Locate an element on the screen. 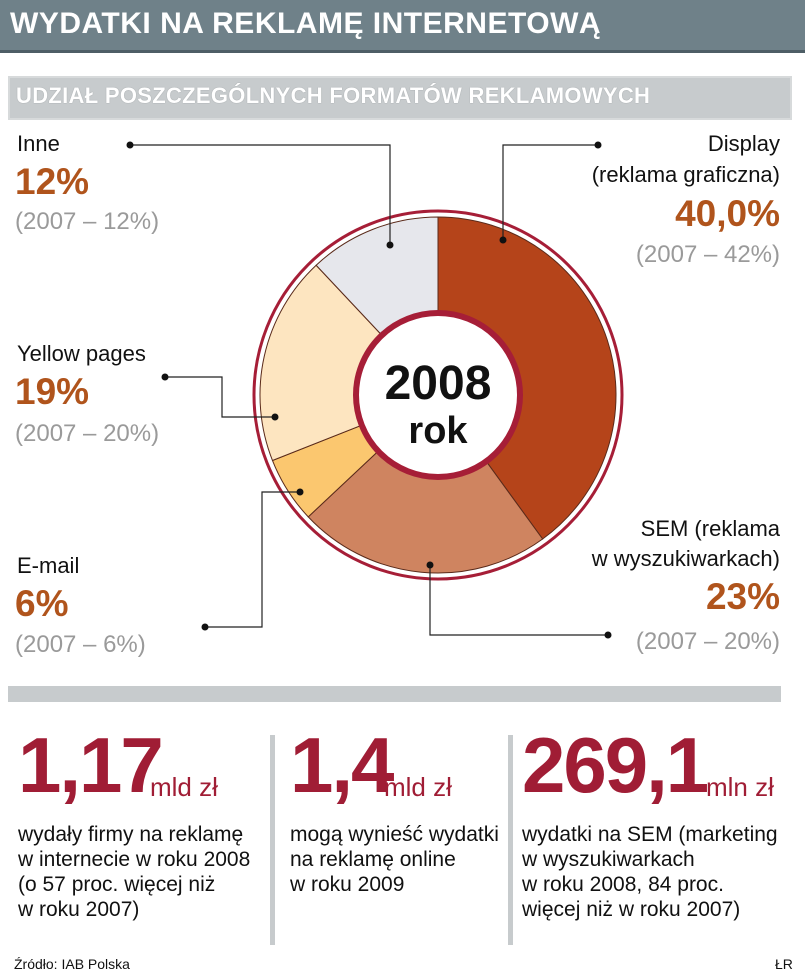 The image size is (805, 978). label-yellow-pages-prev: (2007 – 20%) is located at coordinates (87, 433).